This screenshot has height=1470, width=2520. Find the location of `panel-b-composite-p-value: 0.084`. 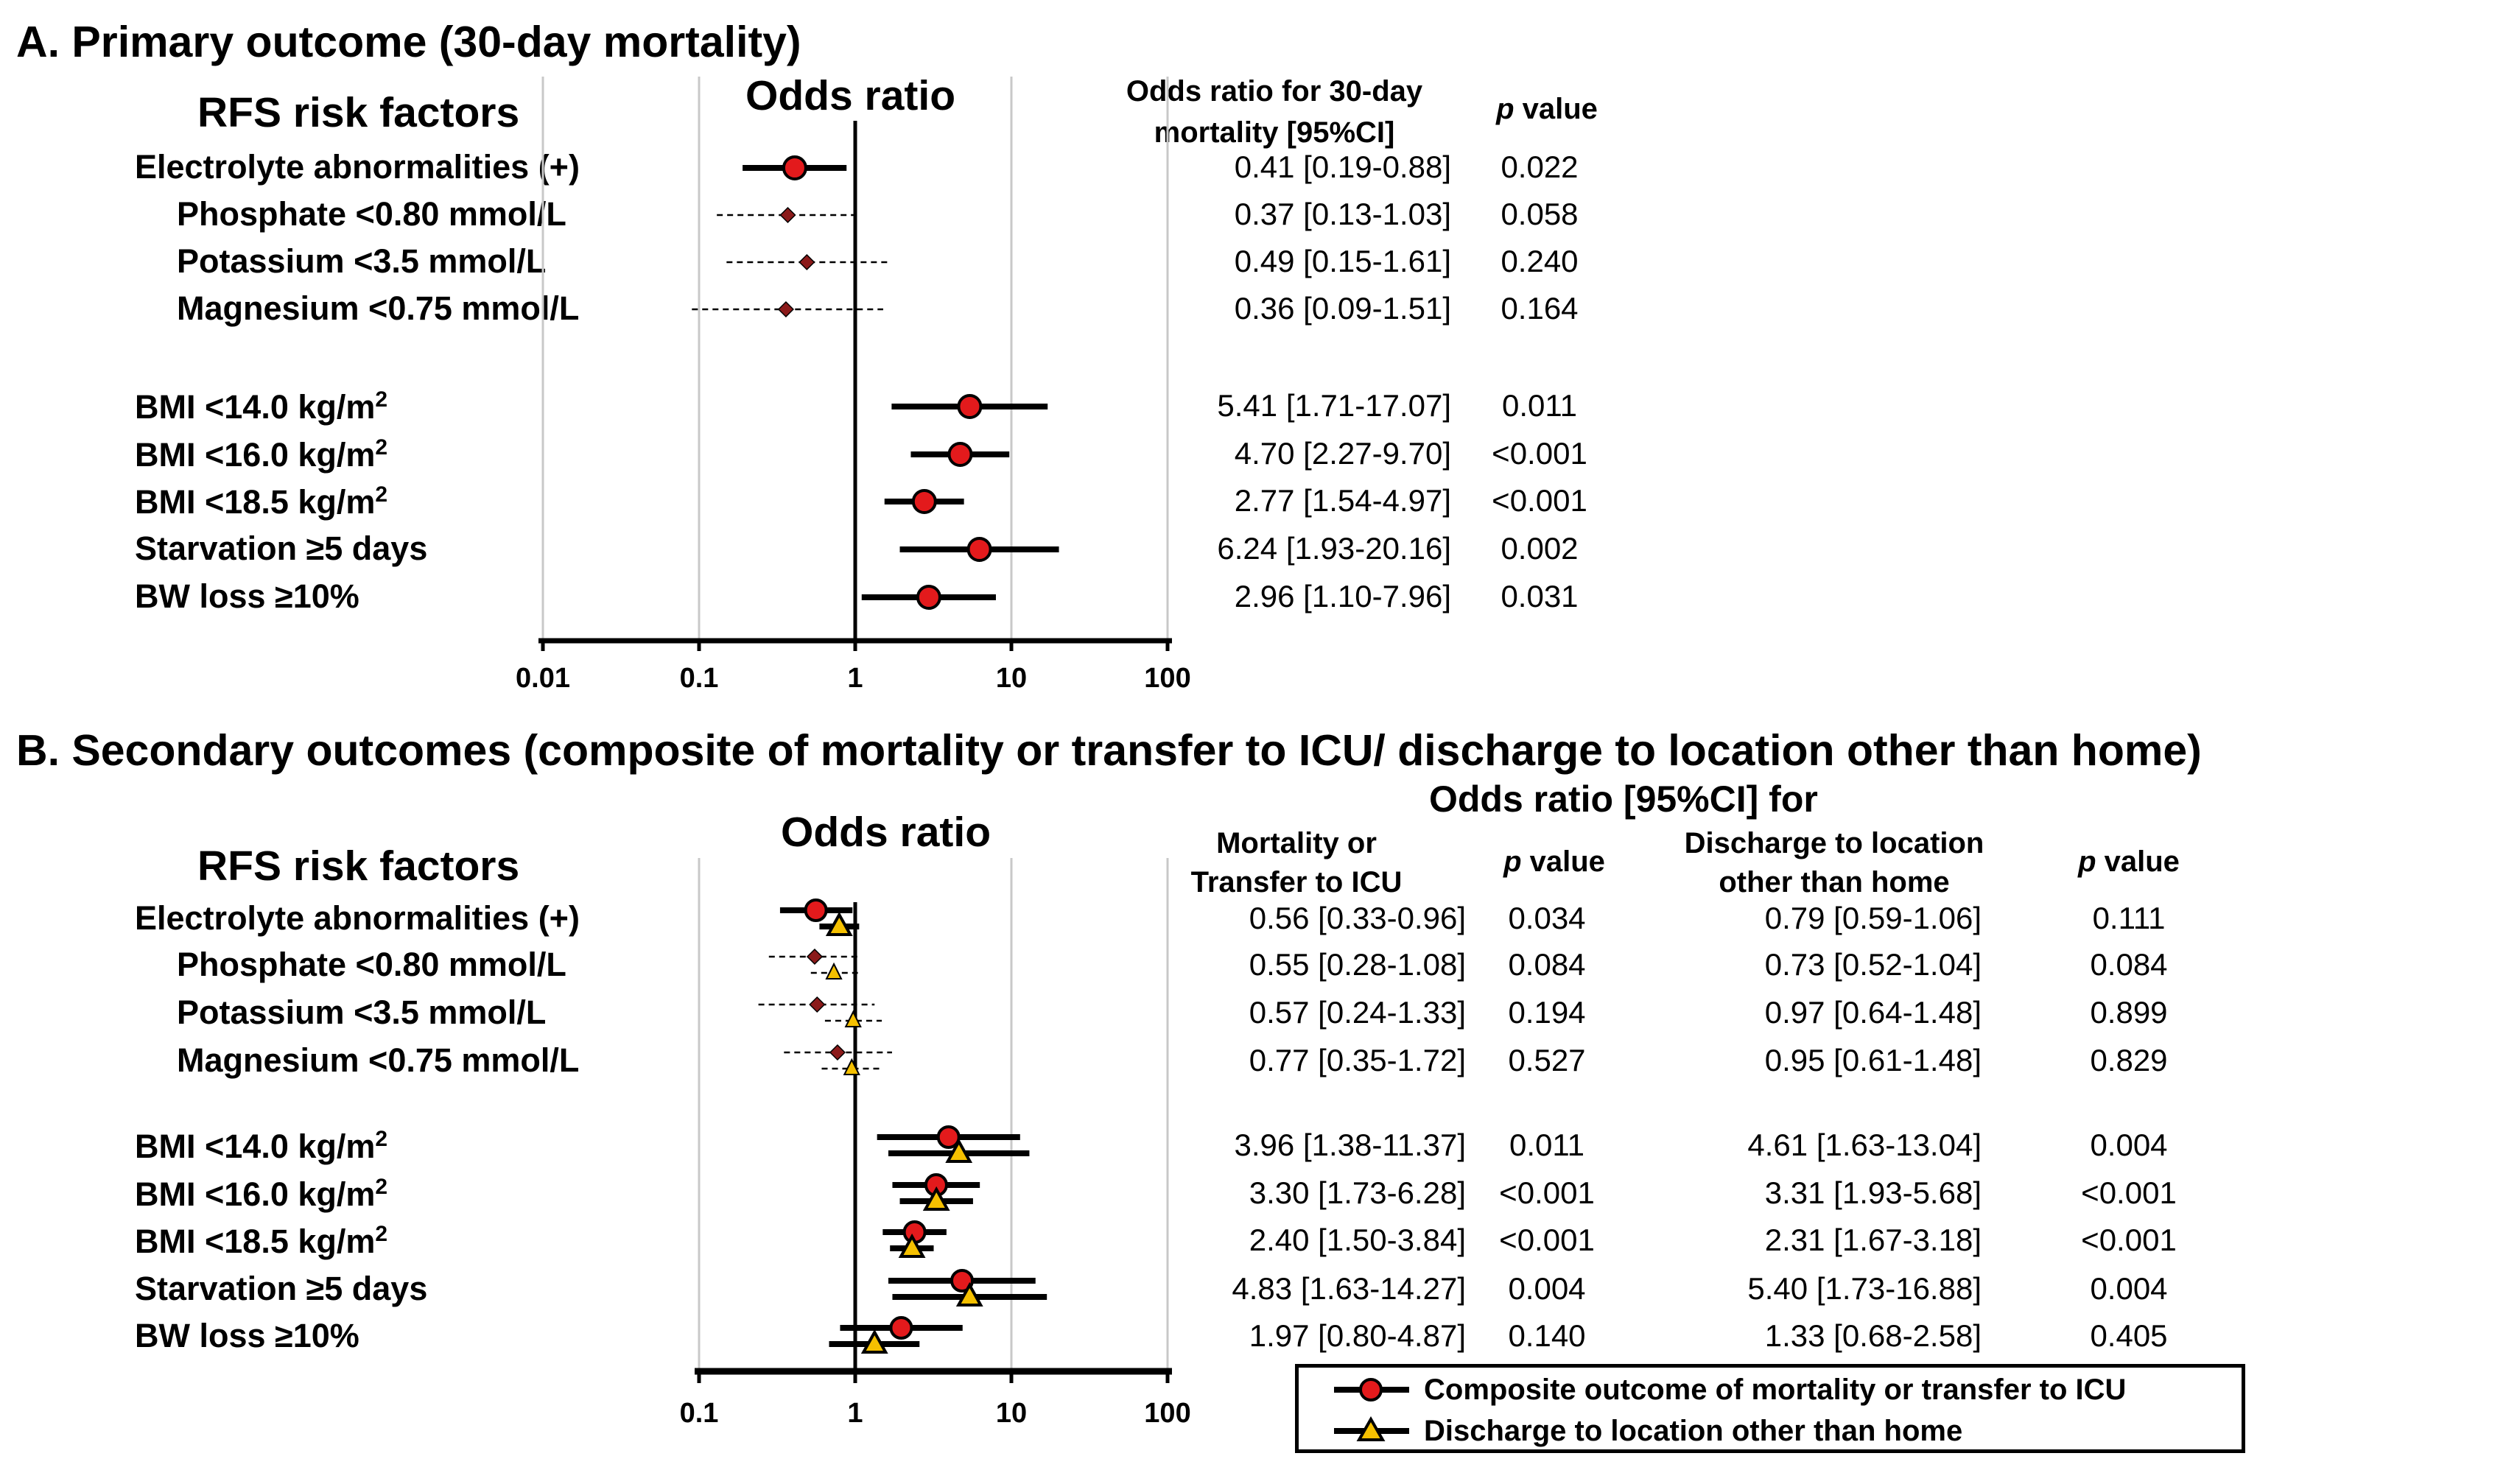

panel-b-composite-p-value: 0.084 is located at coordinates (1547, 964).